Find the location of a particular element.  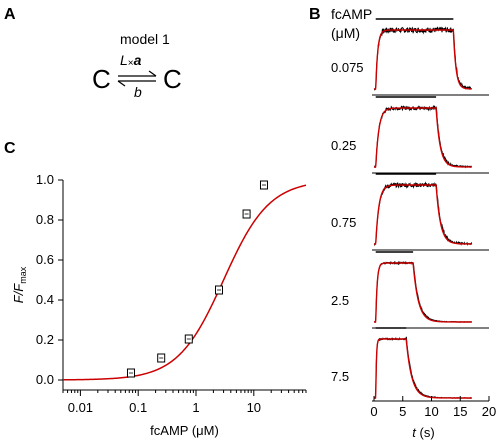

time-tick-label: 5 is located at coordinates (402, 411).